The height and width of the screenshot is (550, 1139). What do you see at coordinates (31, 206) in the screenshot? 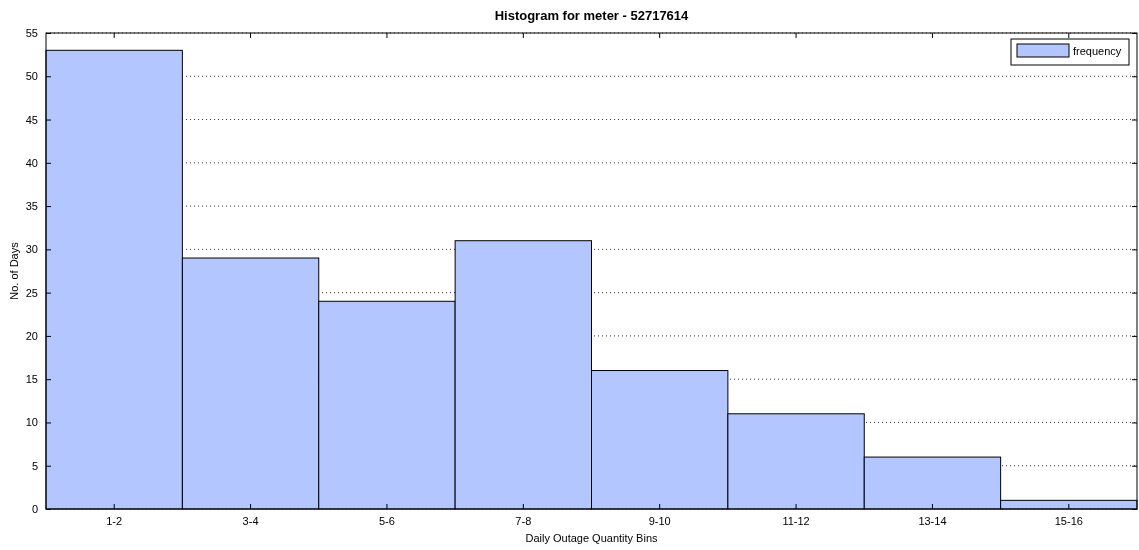
I see `y-tick-label: 35` at bounding box center [31, 206].